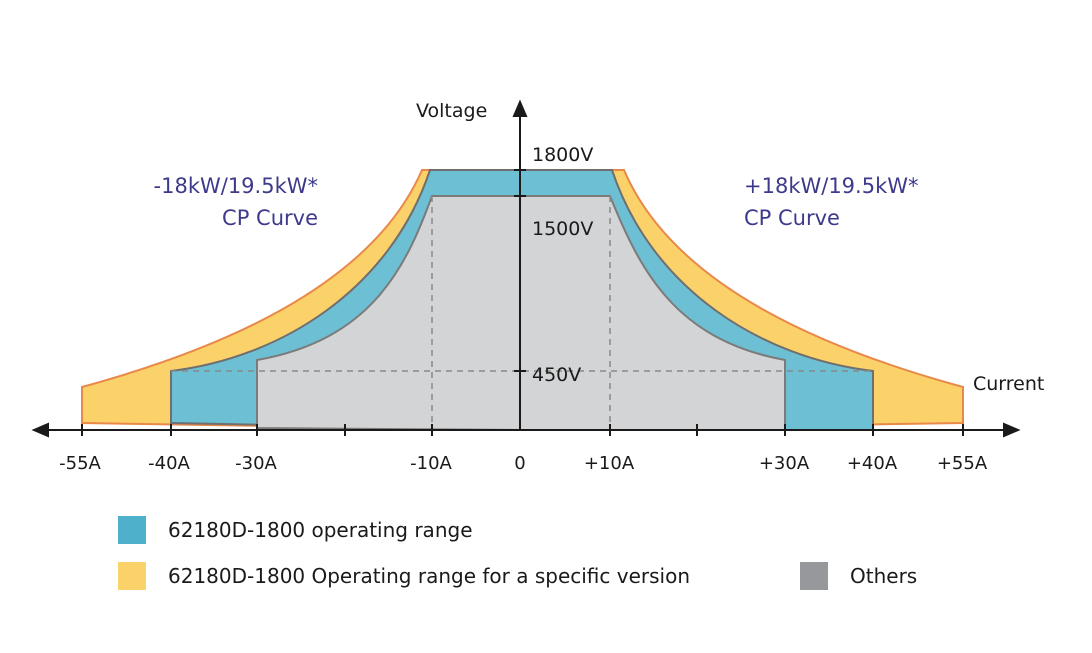  What do you see at coordinates (169, 463) in the screenshot?
I see `tick-label: -40A` at bounding box center [169, 463].